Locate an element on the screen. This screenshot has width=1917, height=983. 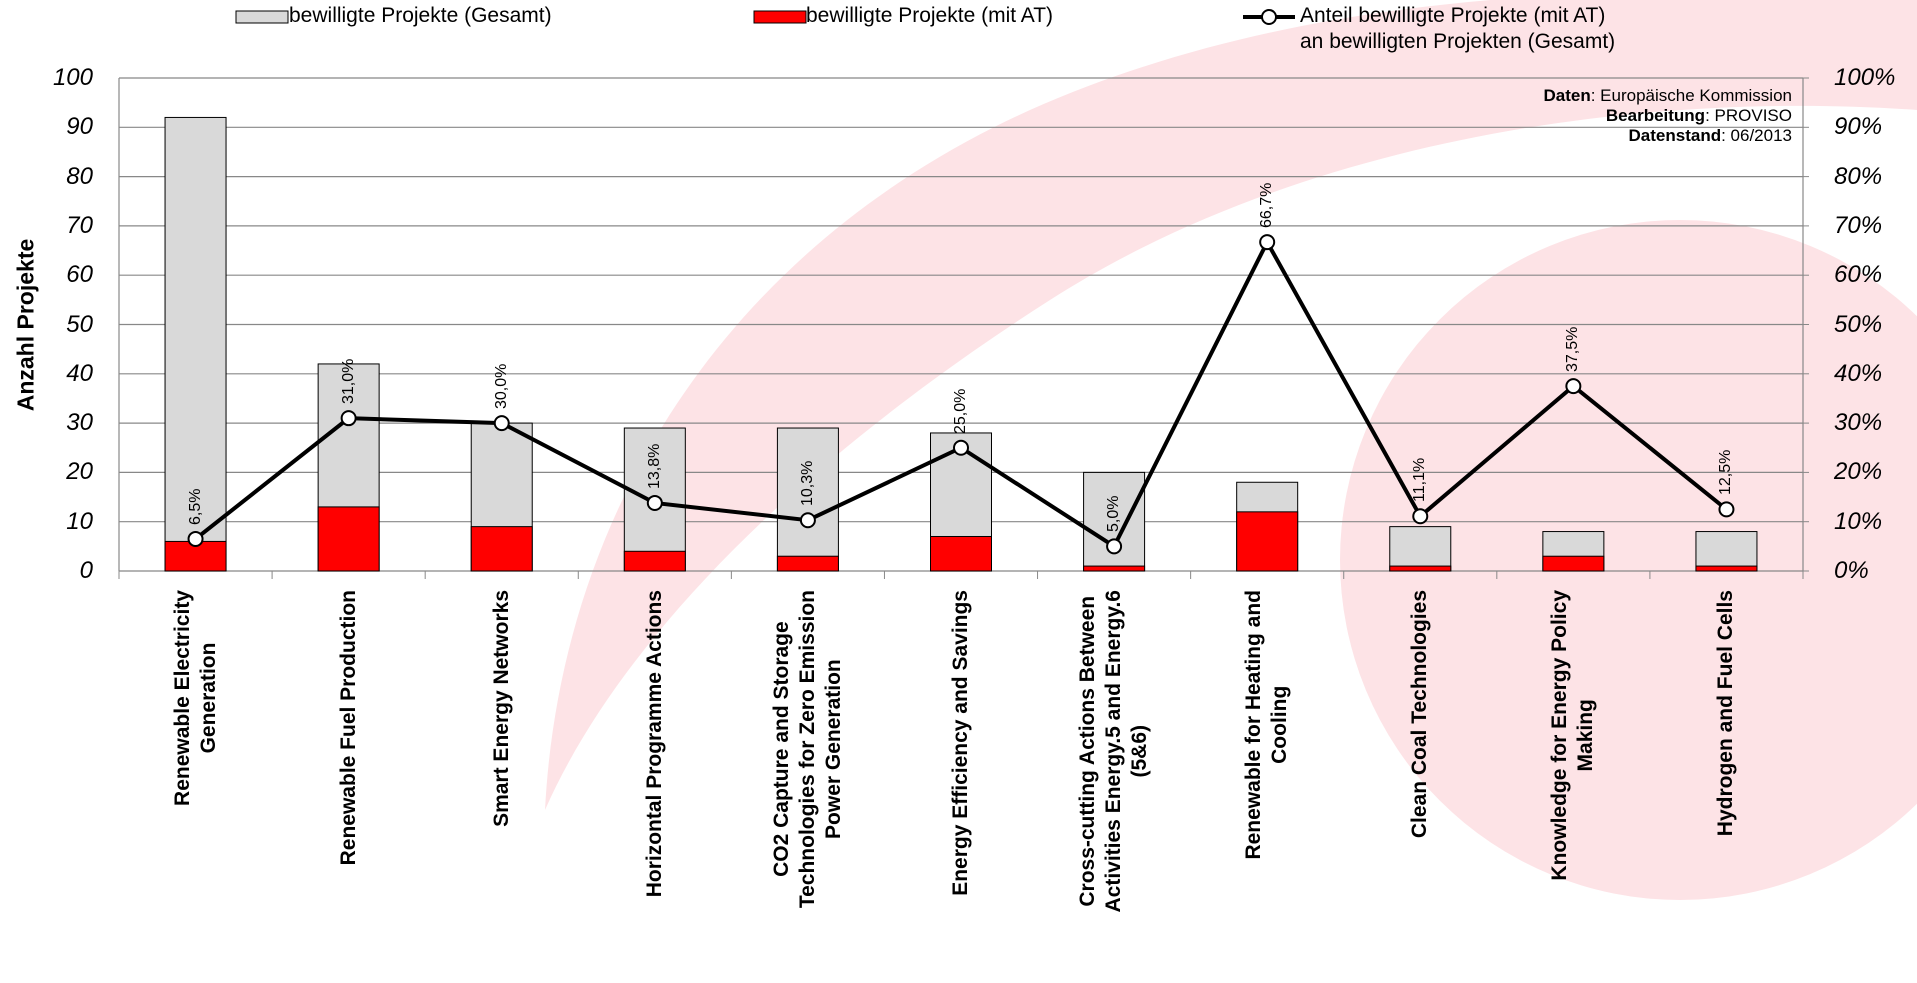
y2-tick-label: 50% is located at coordinates (1858, 324).